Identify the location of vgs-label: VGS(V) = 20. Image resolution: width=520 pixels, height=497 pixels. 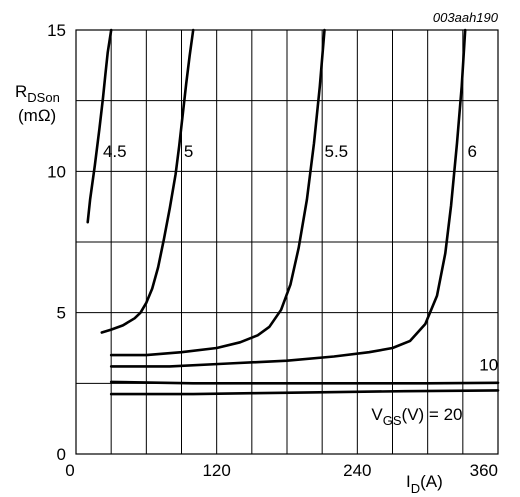
(416, 416).